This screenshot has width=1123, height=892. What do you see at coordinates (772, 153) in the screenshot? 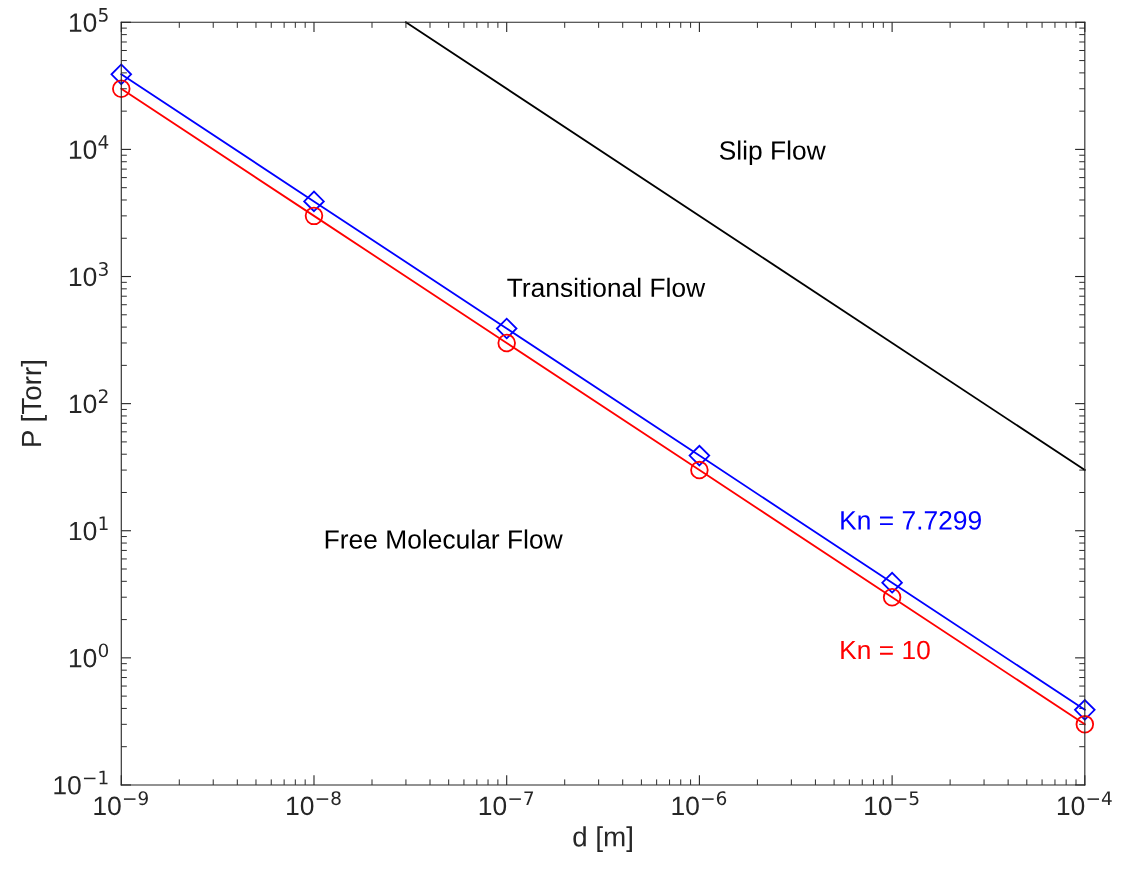
I see `annotation: Slip Flow` at bounding box center [772, 153].